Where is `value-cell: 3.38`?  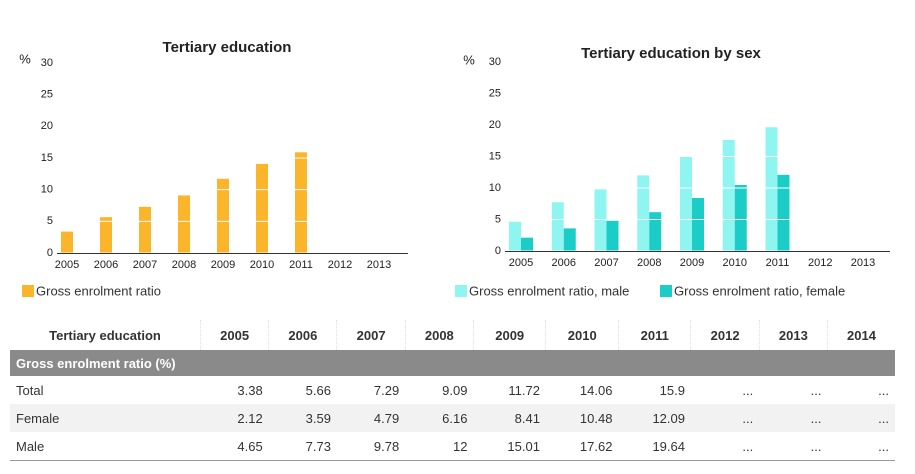
value-cell: 3.38 is located at coordinates (250, 390).